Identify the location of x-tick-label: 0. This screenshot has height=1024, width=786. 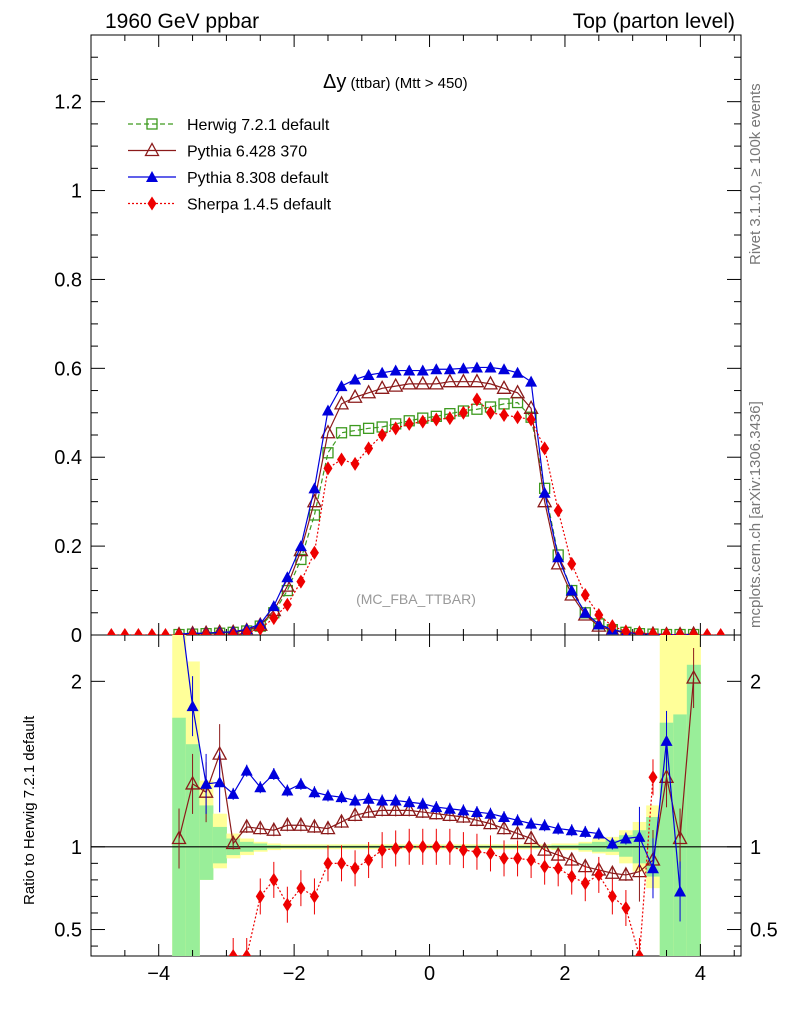
(429, 974).